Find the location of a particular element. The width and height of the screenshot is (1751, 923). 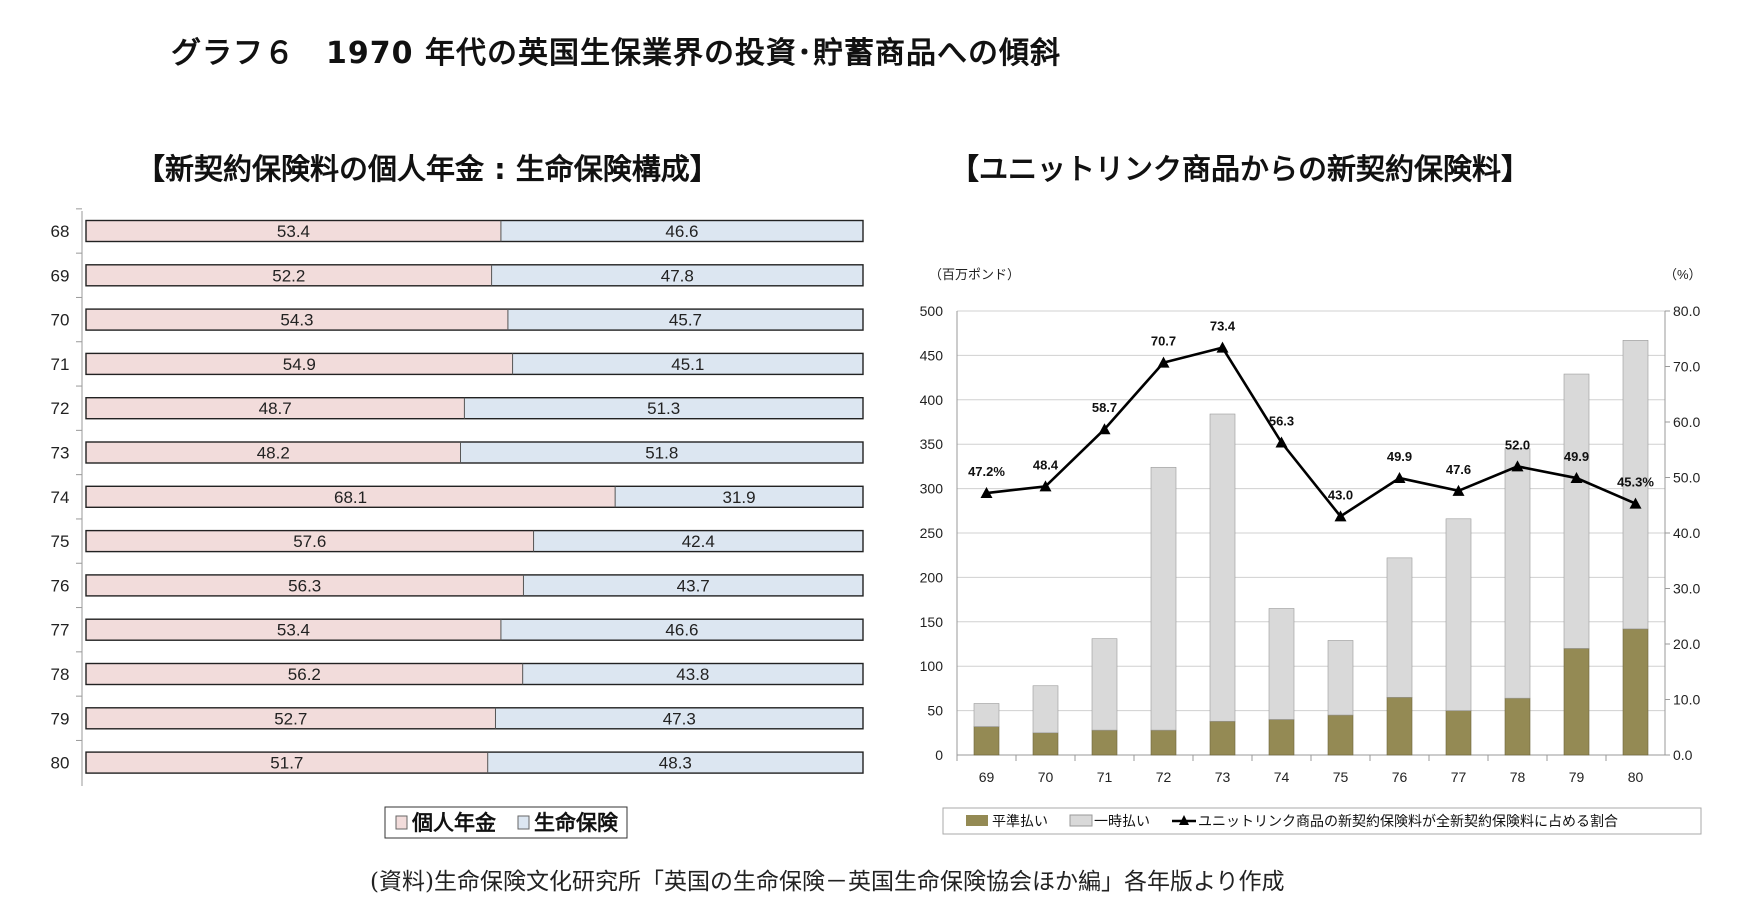

data-label: 51.7 is located at coordinates (286, 763).